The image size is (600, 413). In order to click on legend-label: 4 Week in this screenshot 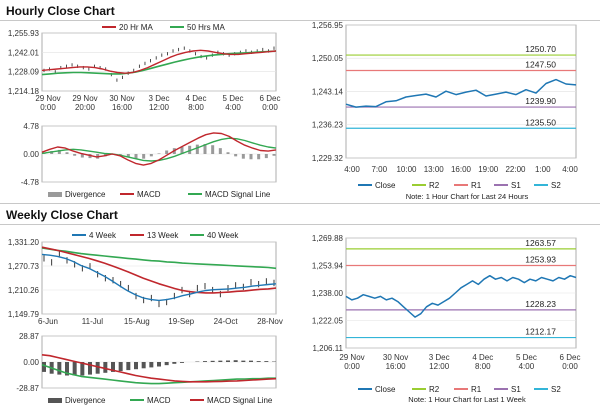, I will do `click(103, 235)`.